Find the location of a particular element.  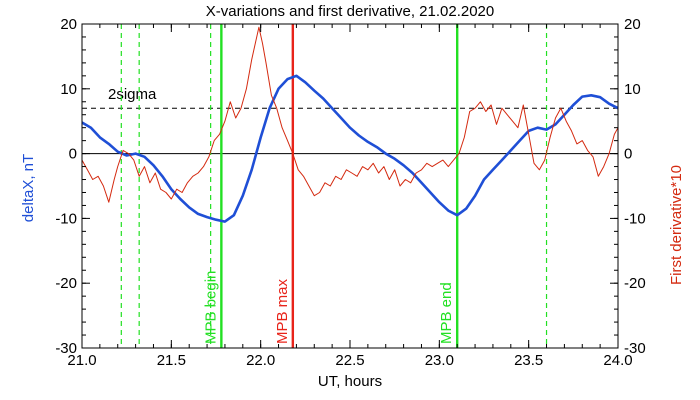

y-tick-label-left: 10 is located at coordinates (68, 89).